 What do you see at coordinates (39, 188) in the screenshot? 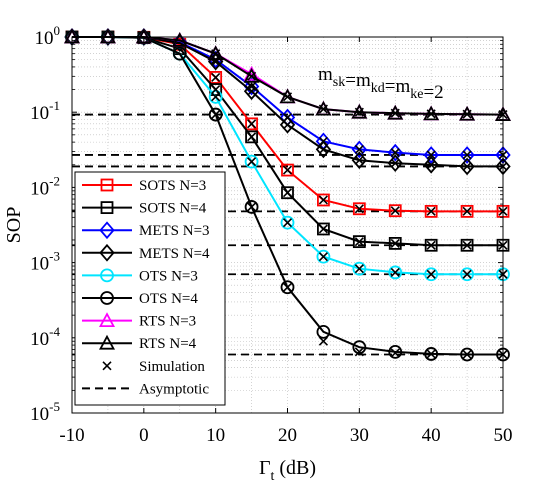
I see `y-tick-base: 10` at bounding box center [39, 188].